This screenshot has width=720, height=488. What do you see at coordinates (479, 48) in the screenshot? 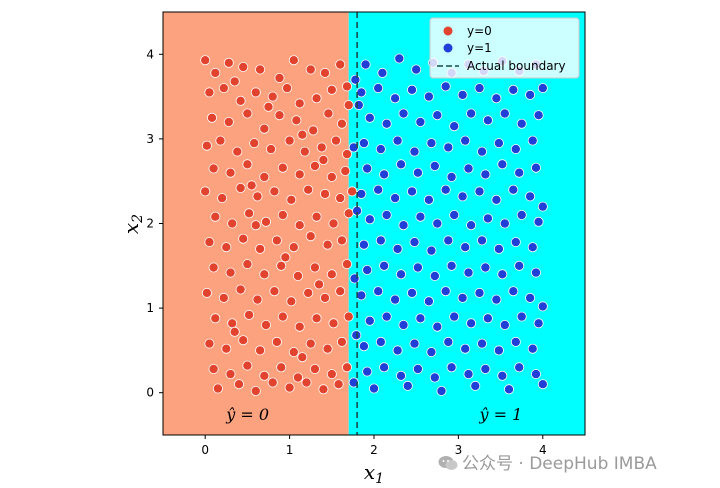
I see `legend-label-y1: y=1` at bounding box center [479, 48].